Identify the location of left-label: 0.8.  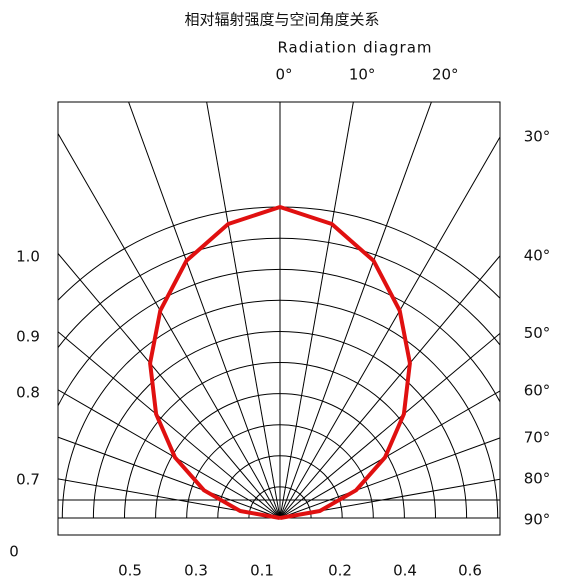
(28, 393).